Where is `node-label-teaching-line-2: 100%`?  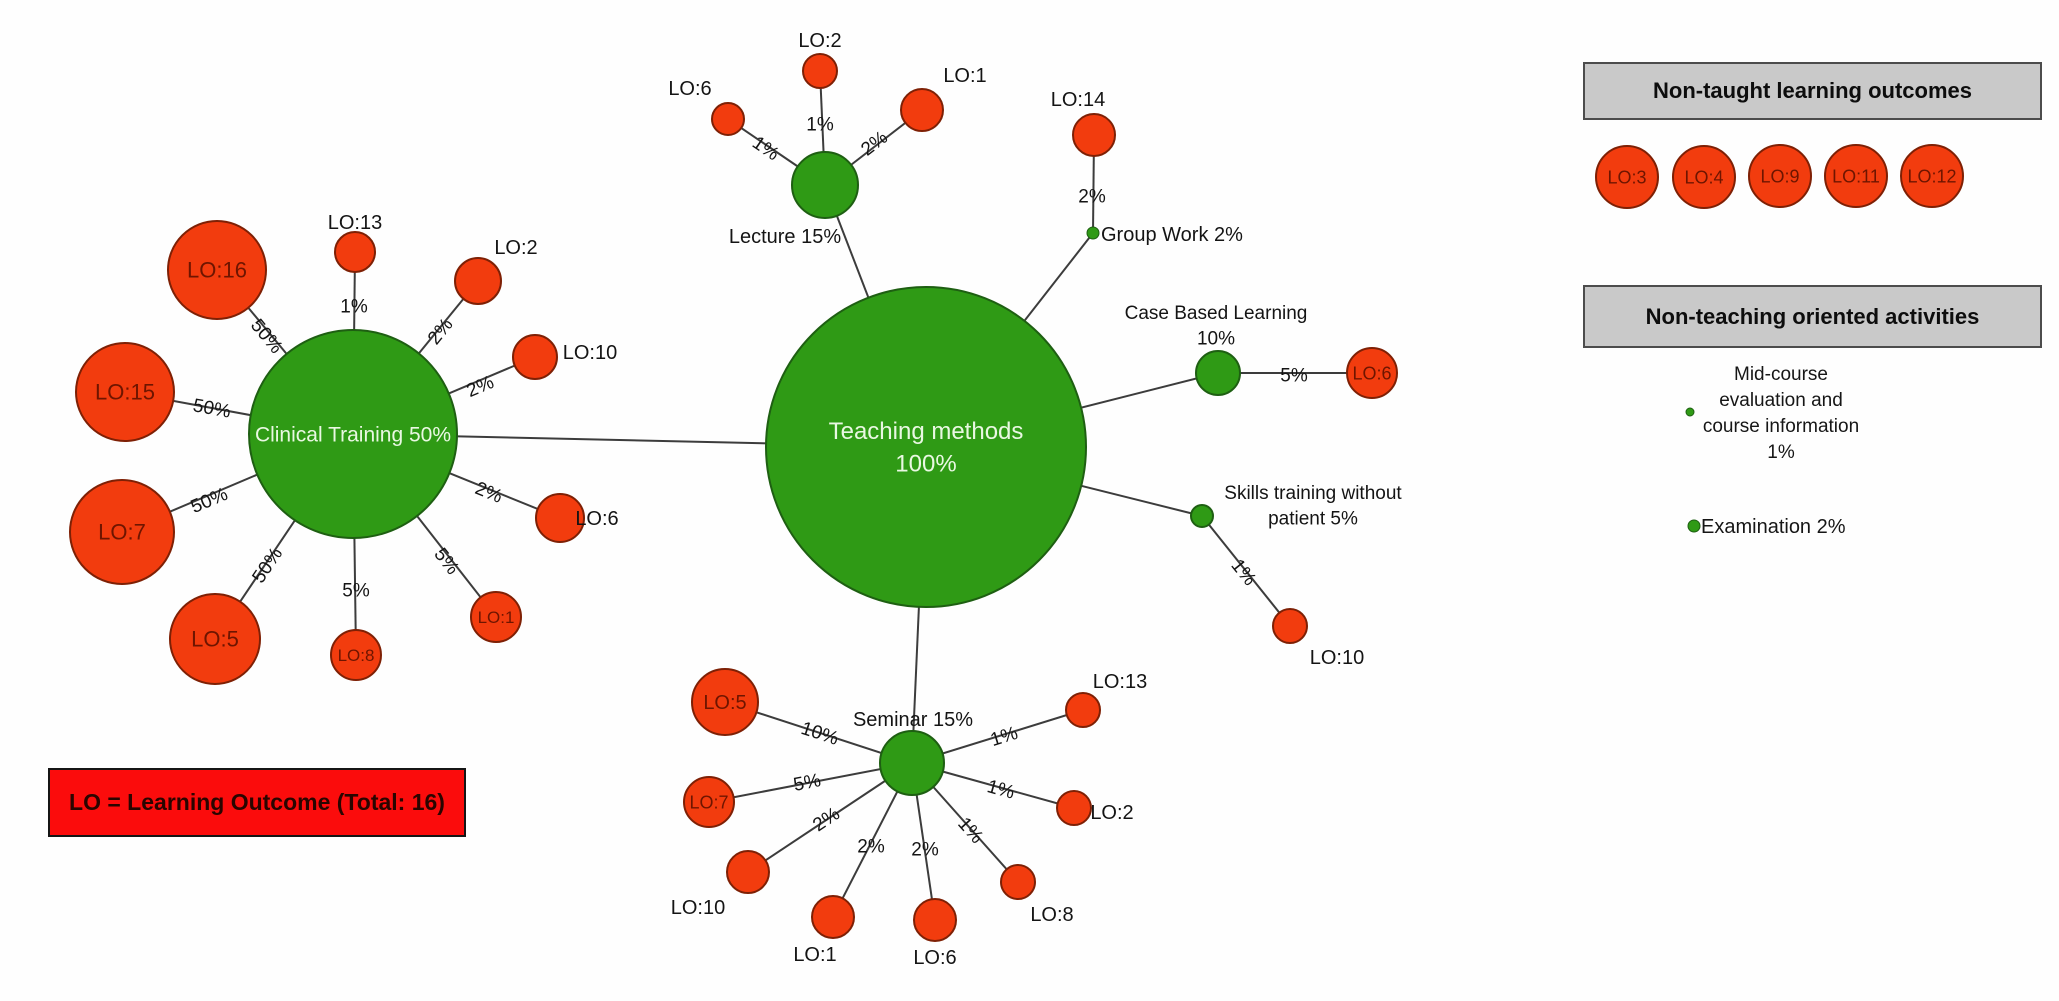
node-label-teaching-line-2: 100% is located at coordinates (925, 464).